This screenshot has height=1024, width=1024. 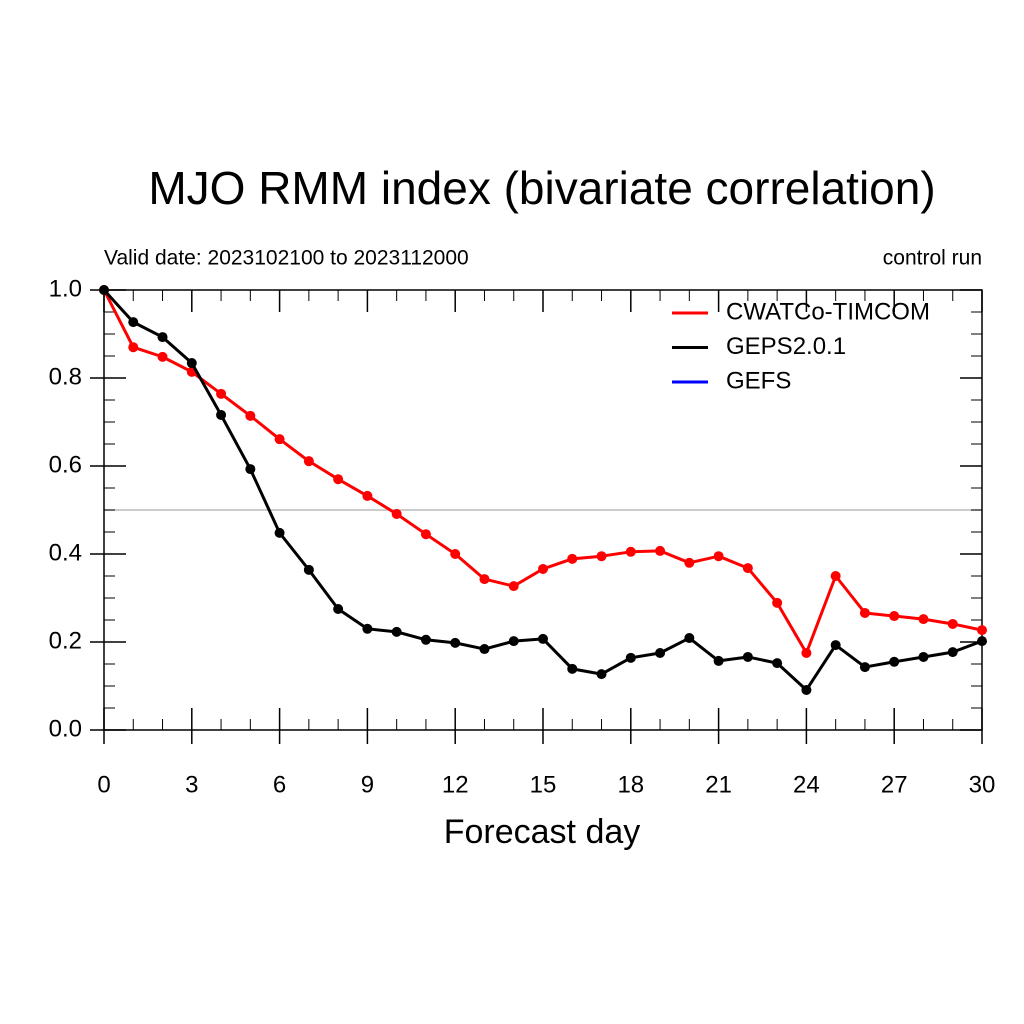 I want to click on subtitle-right: control run, so click(x=932, y=258).